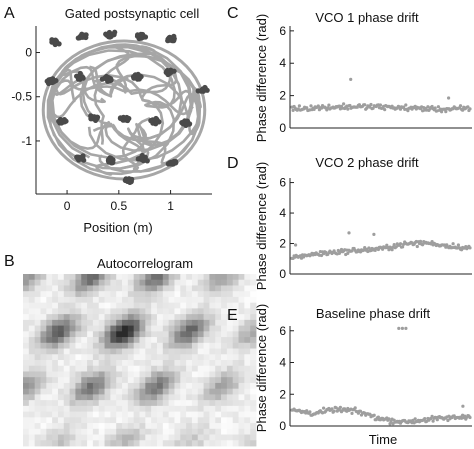  Describe the element at coordinates (9, 261) in the screenshot. I see `panel-label-b: B` at that location.